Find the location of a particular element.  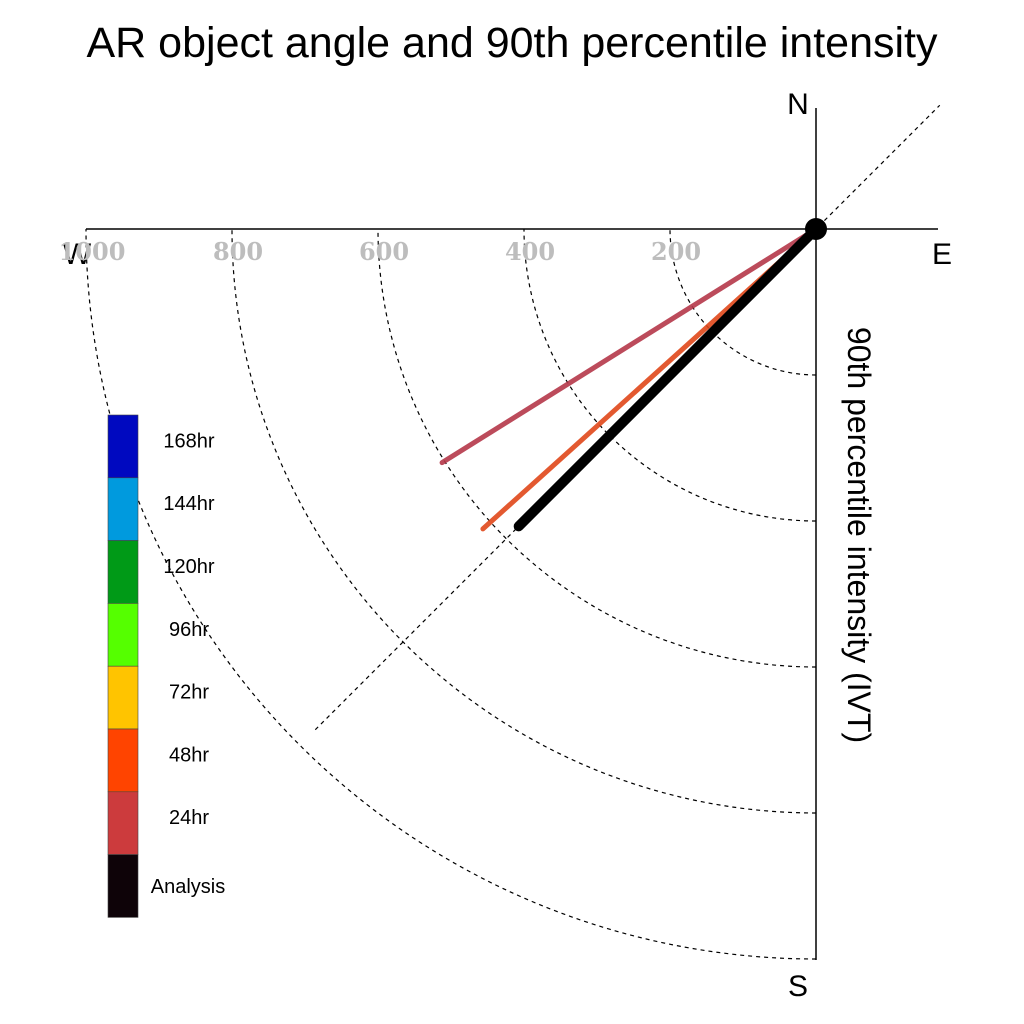

series-line-Analysis is located at coordinates (667, 378).